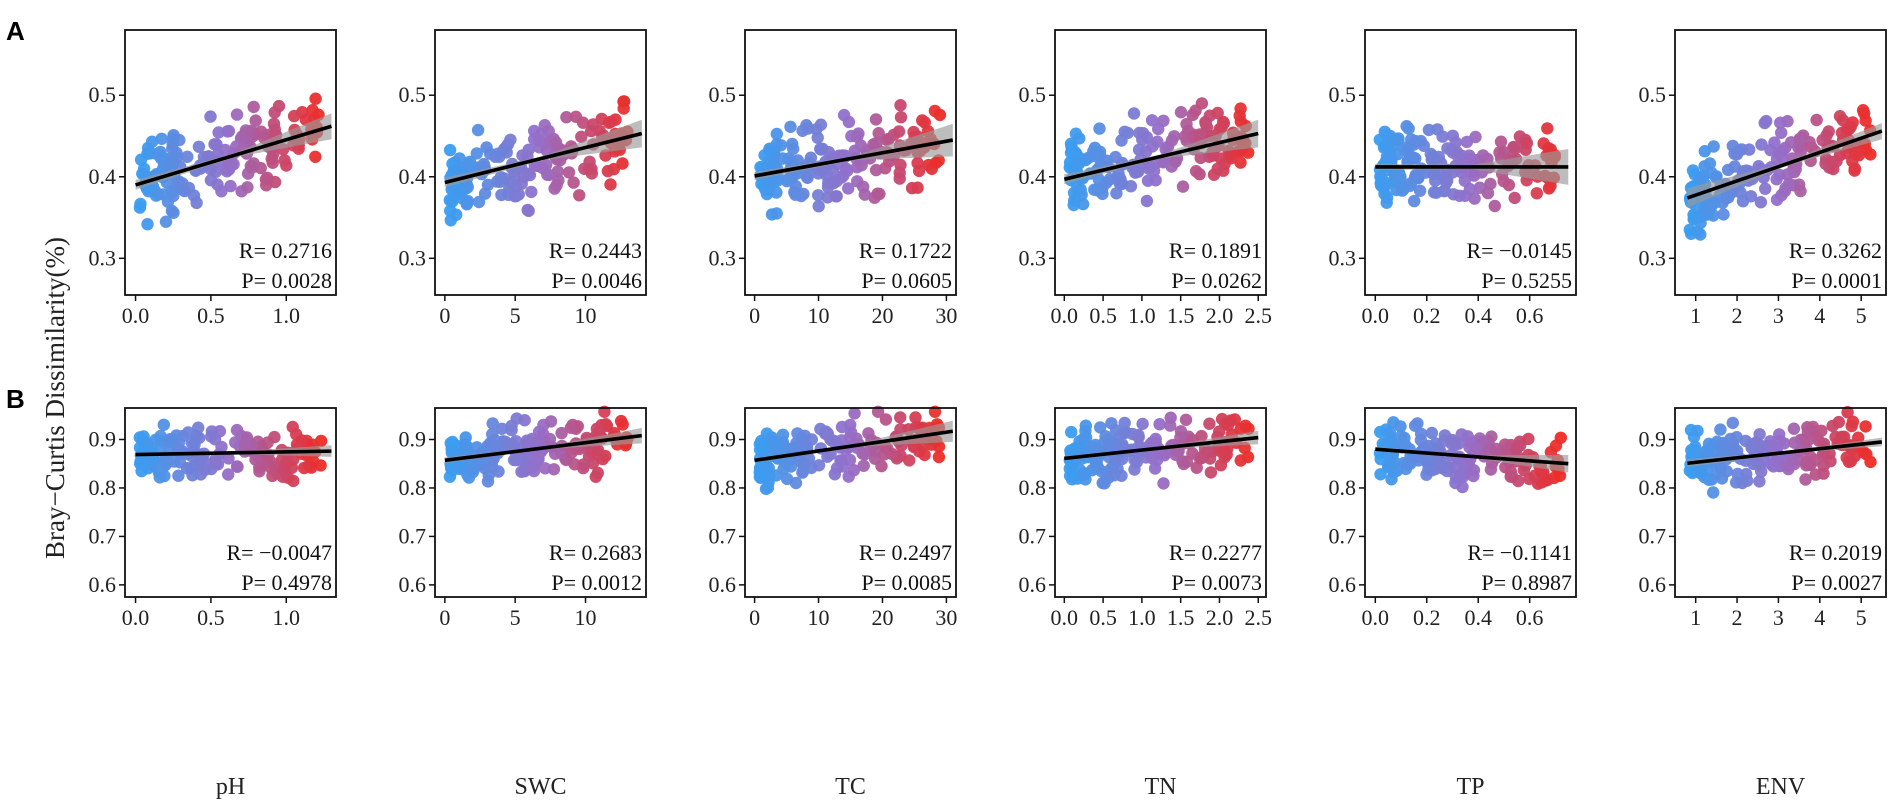  What do you see at coordinates (1653, 94) in the screenshot?
I see `y-tick-label: 0.5` at bounding box center [1653, 94].